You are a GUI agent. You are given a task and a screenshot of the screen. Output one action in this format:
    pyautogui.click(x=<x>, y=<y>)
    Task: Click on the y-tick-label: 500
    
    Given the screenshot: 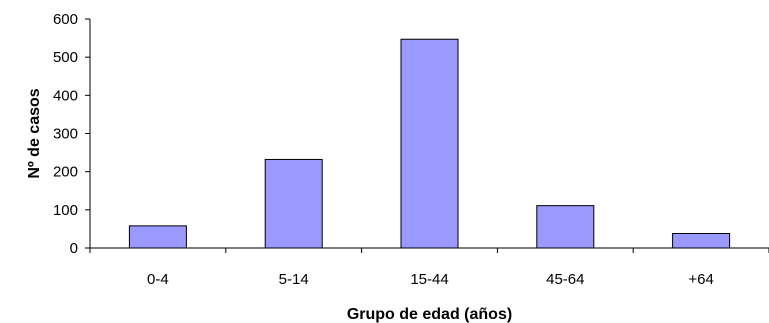 What is the action you would take?
    pyautogui.click(x=65, y=57)
    